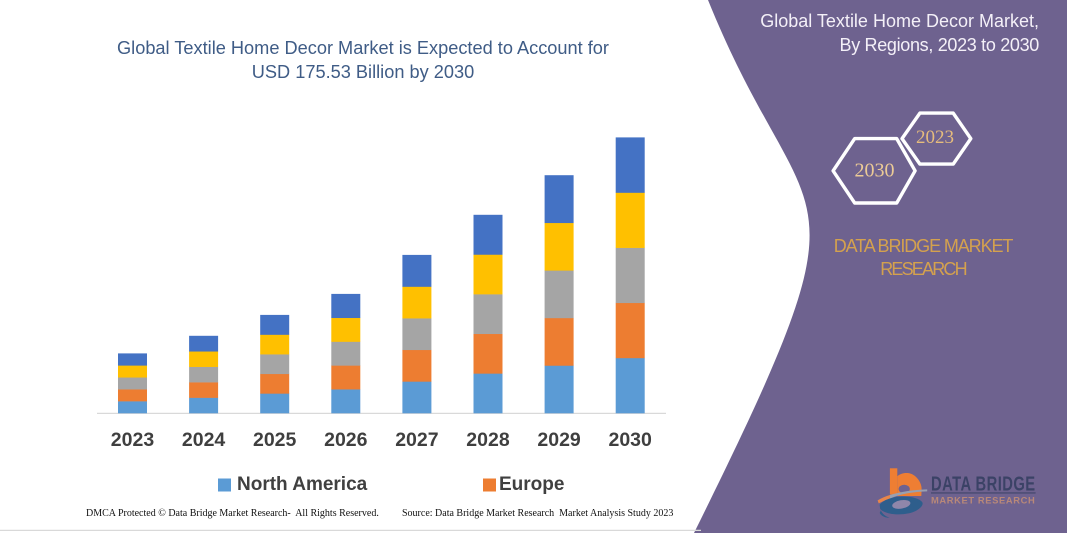  Describe the element at coordinates (983, 483) in the screenshot. I see `svg-text: DATA BRIDGE` at that location.